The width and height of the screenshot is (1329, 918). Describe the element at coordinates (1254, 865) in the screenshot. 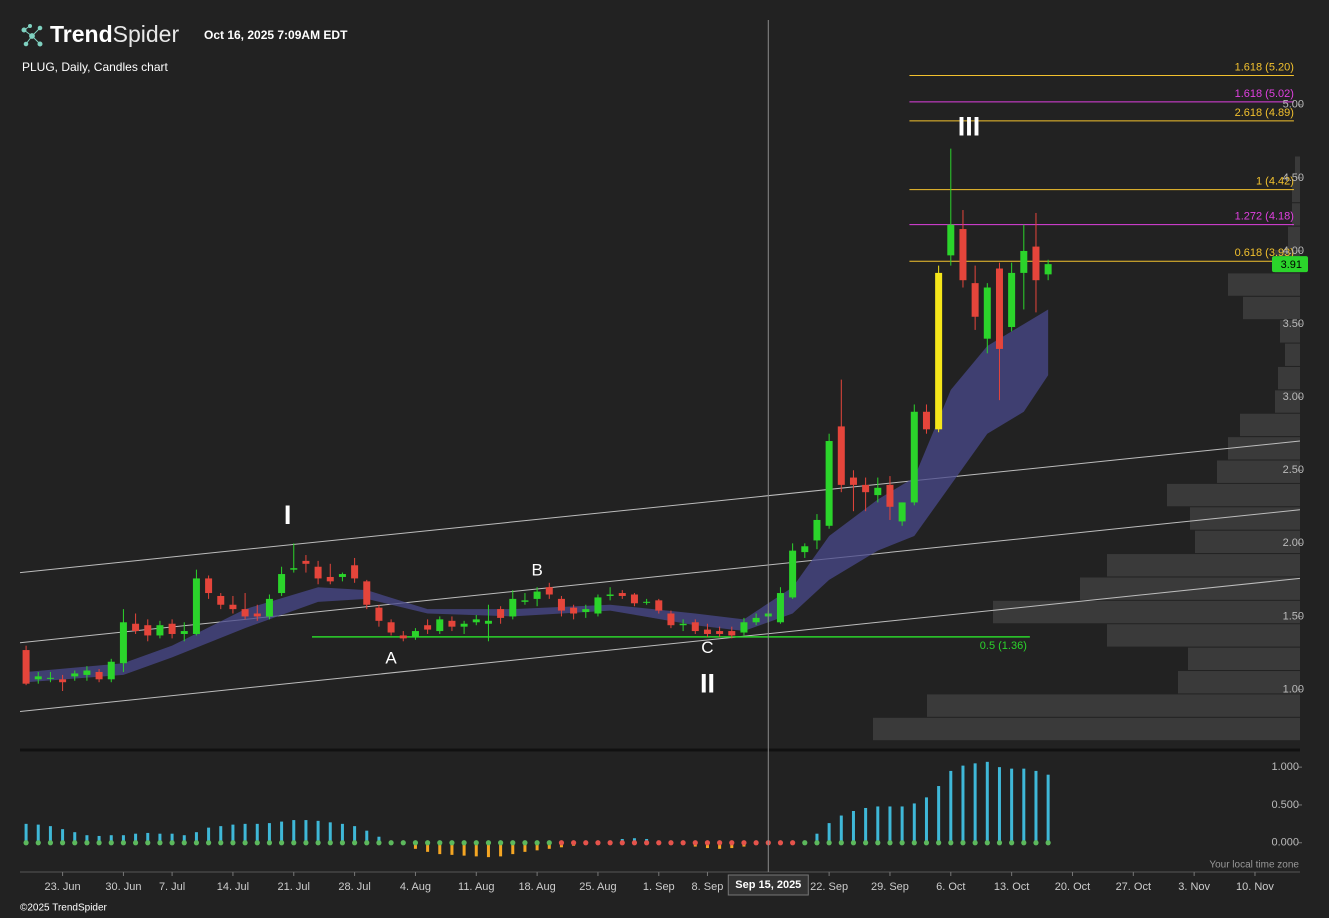

I see `timezone-note: Your local time zone` at that location.